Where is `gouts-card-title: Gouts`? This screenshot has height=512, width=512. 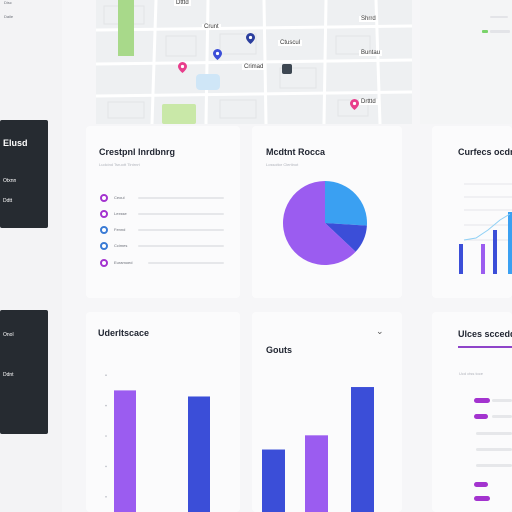 gouts-card-title: Gouts is located at coordinates (279, 350).